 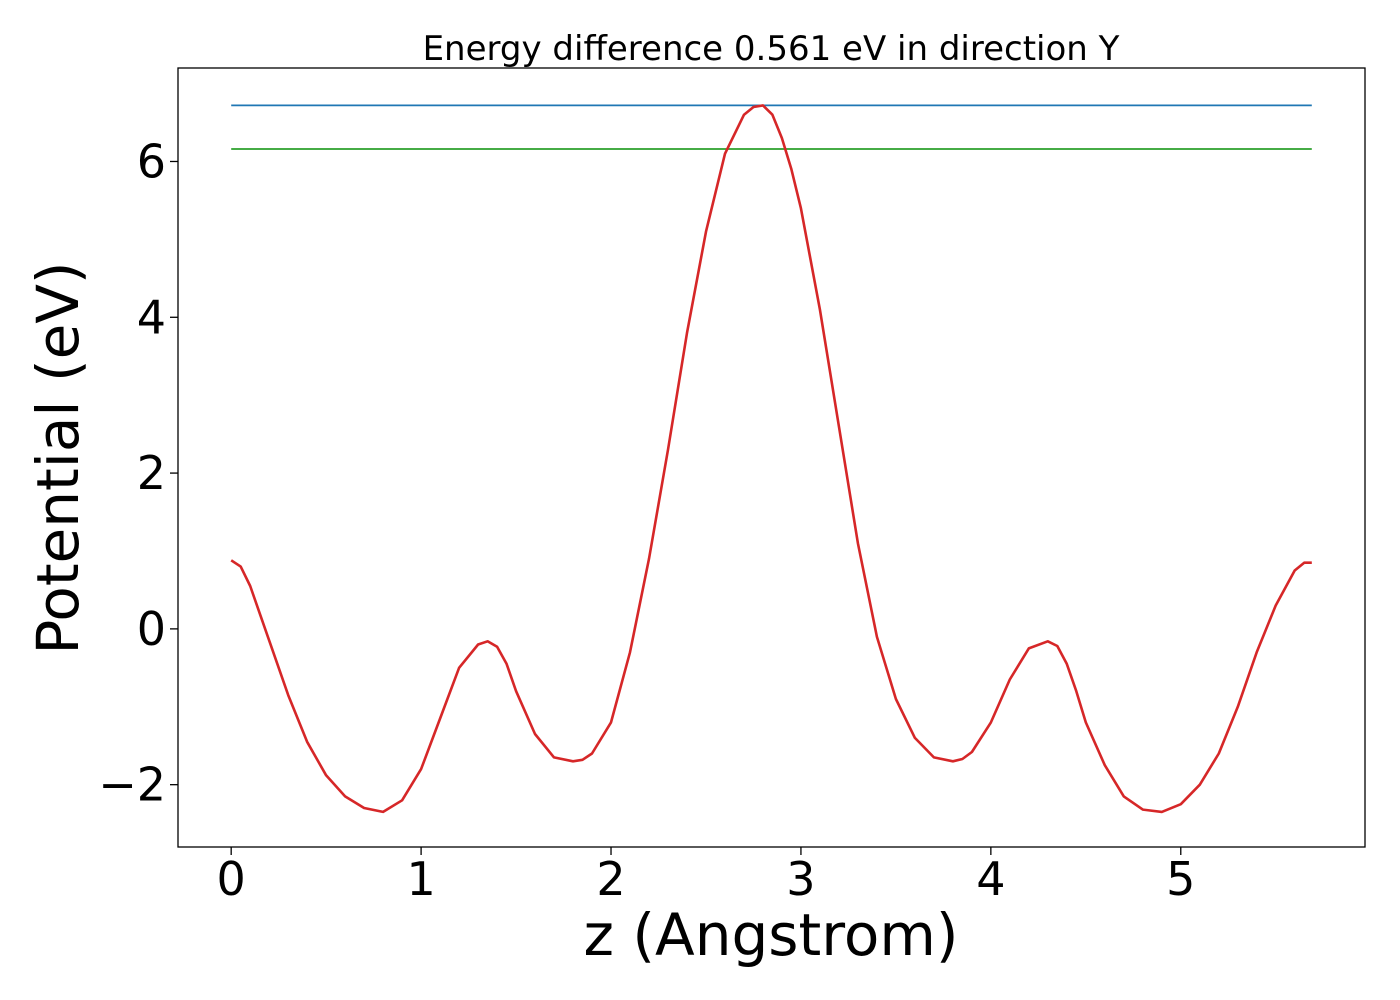 What do you see at coordinates (132, 785) in the screenshot?
I see `y-tick-label: −2` at bounding box center [132, 785].